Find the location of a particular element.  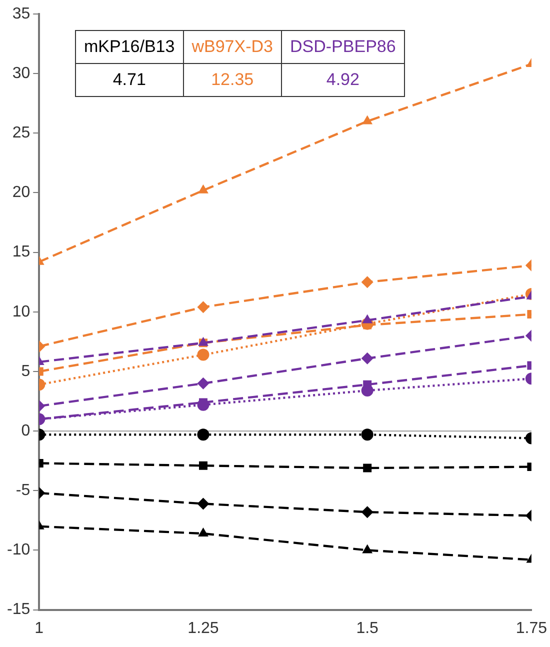

y-tick-label: 20 is located at coordinates (21, 193).